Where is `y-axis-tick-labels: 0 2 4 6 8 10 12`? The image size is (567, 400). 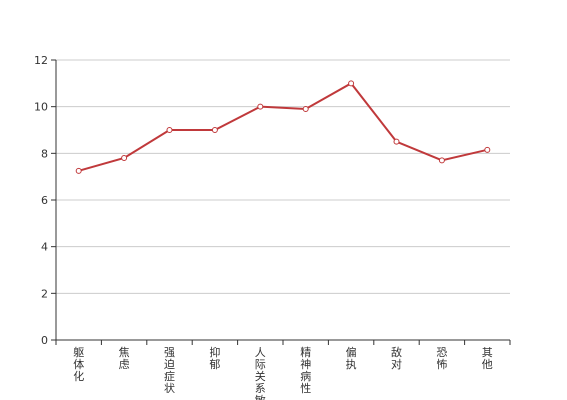
y-axis-tick-labels: 0 2 4 6 8 10 12 is located at coordinates (41, 200).